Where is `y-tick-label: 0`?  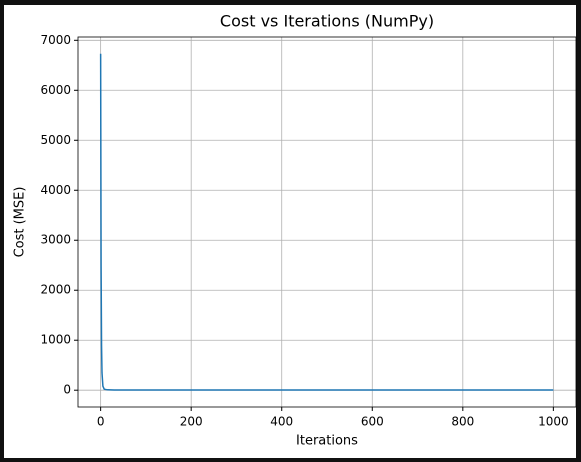 y-tick-label: 0 is located at coordinates (67, 390).